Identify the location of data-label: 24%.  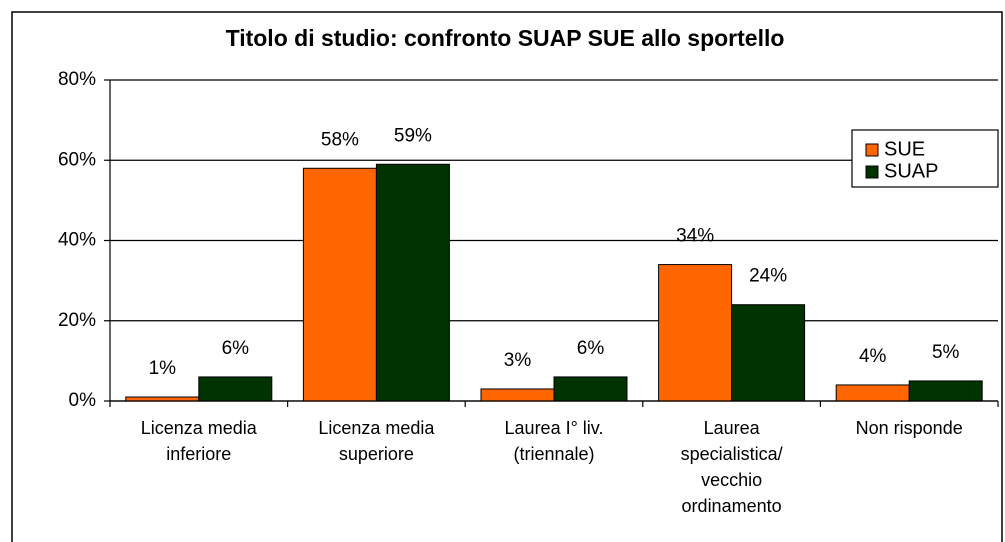
(768, 276).